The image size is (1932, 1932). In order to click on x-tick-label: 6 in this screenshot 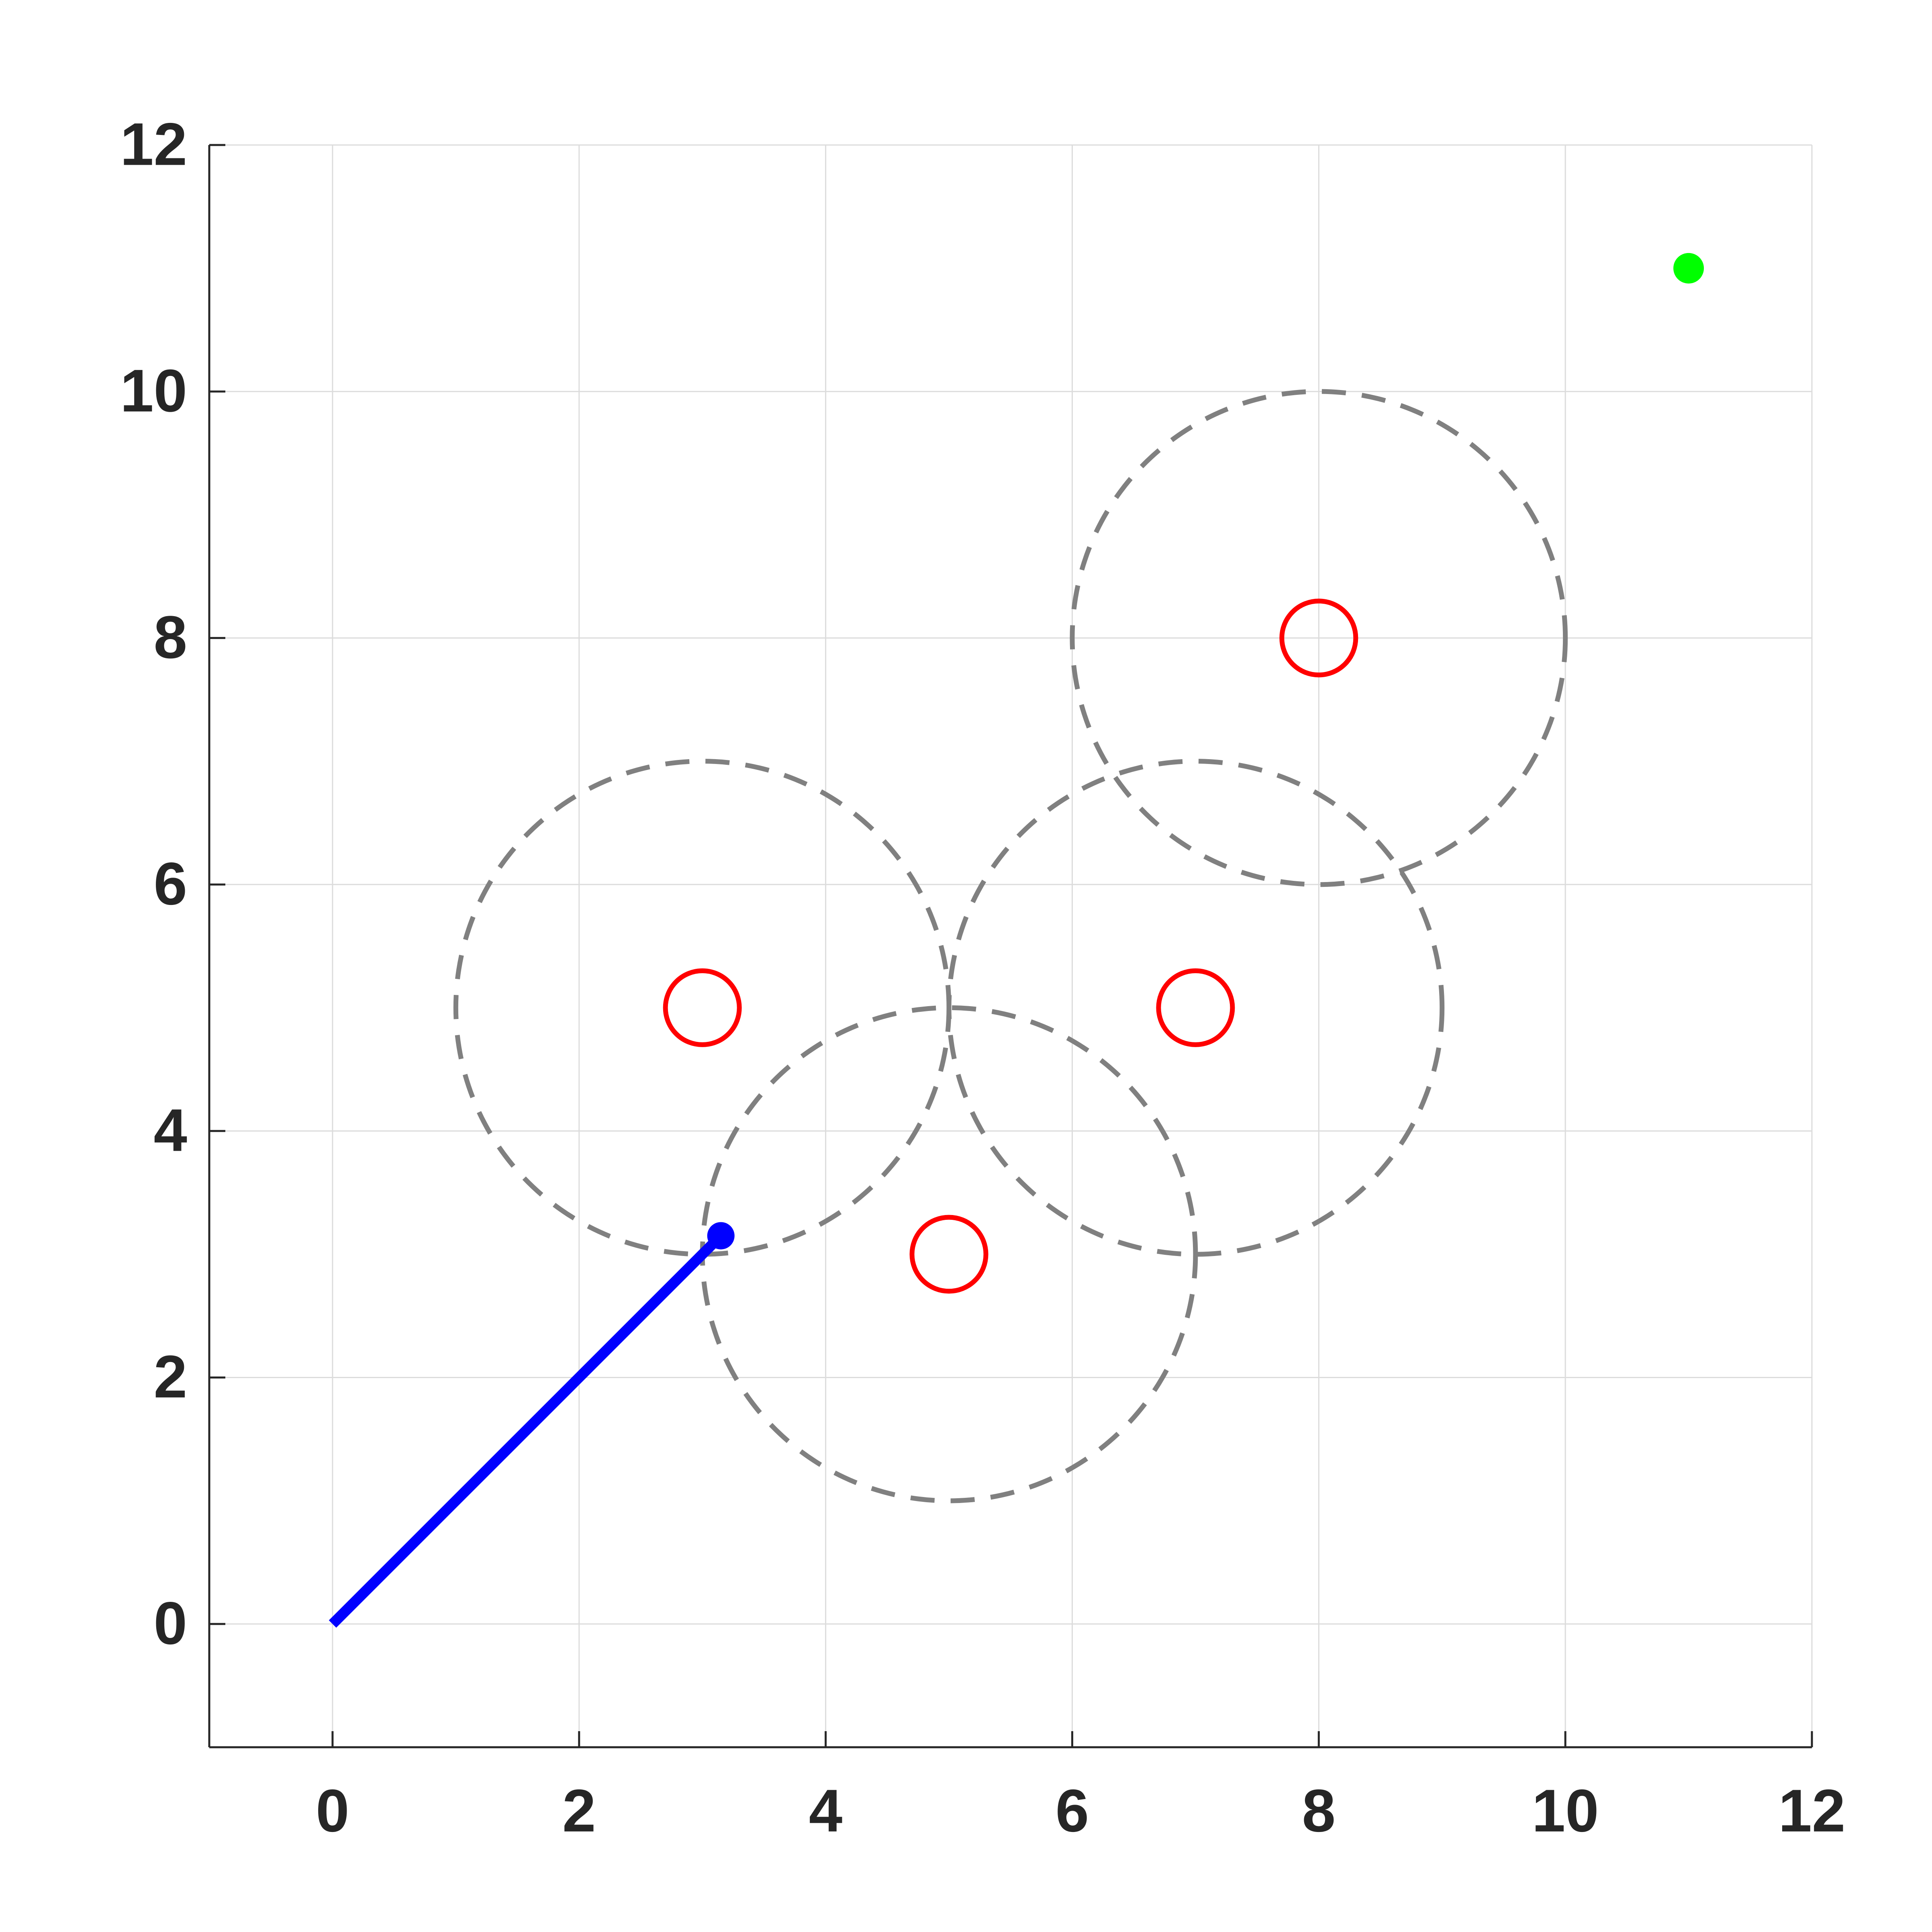, I will do `click(1072, 1810)`.